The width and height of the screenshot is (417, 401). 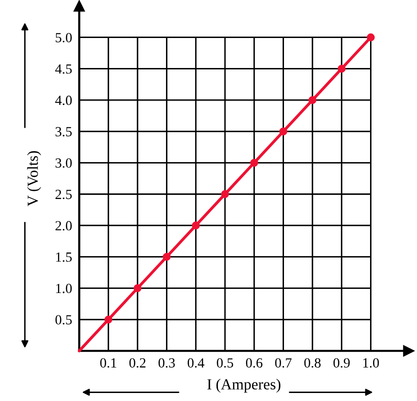 What do you see at coordinates (166, 363) in the screenshot?
I see `x-tick-label: 0.3` at bounding box center [166, 363].